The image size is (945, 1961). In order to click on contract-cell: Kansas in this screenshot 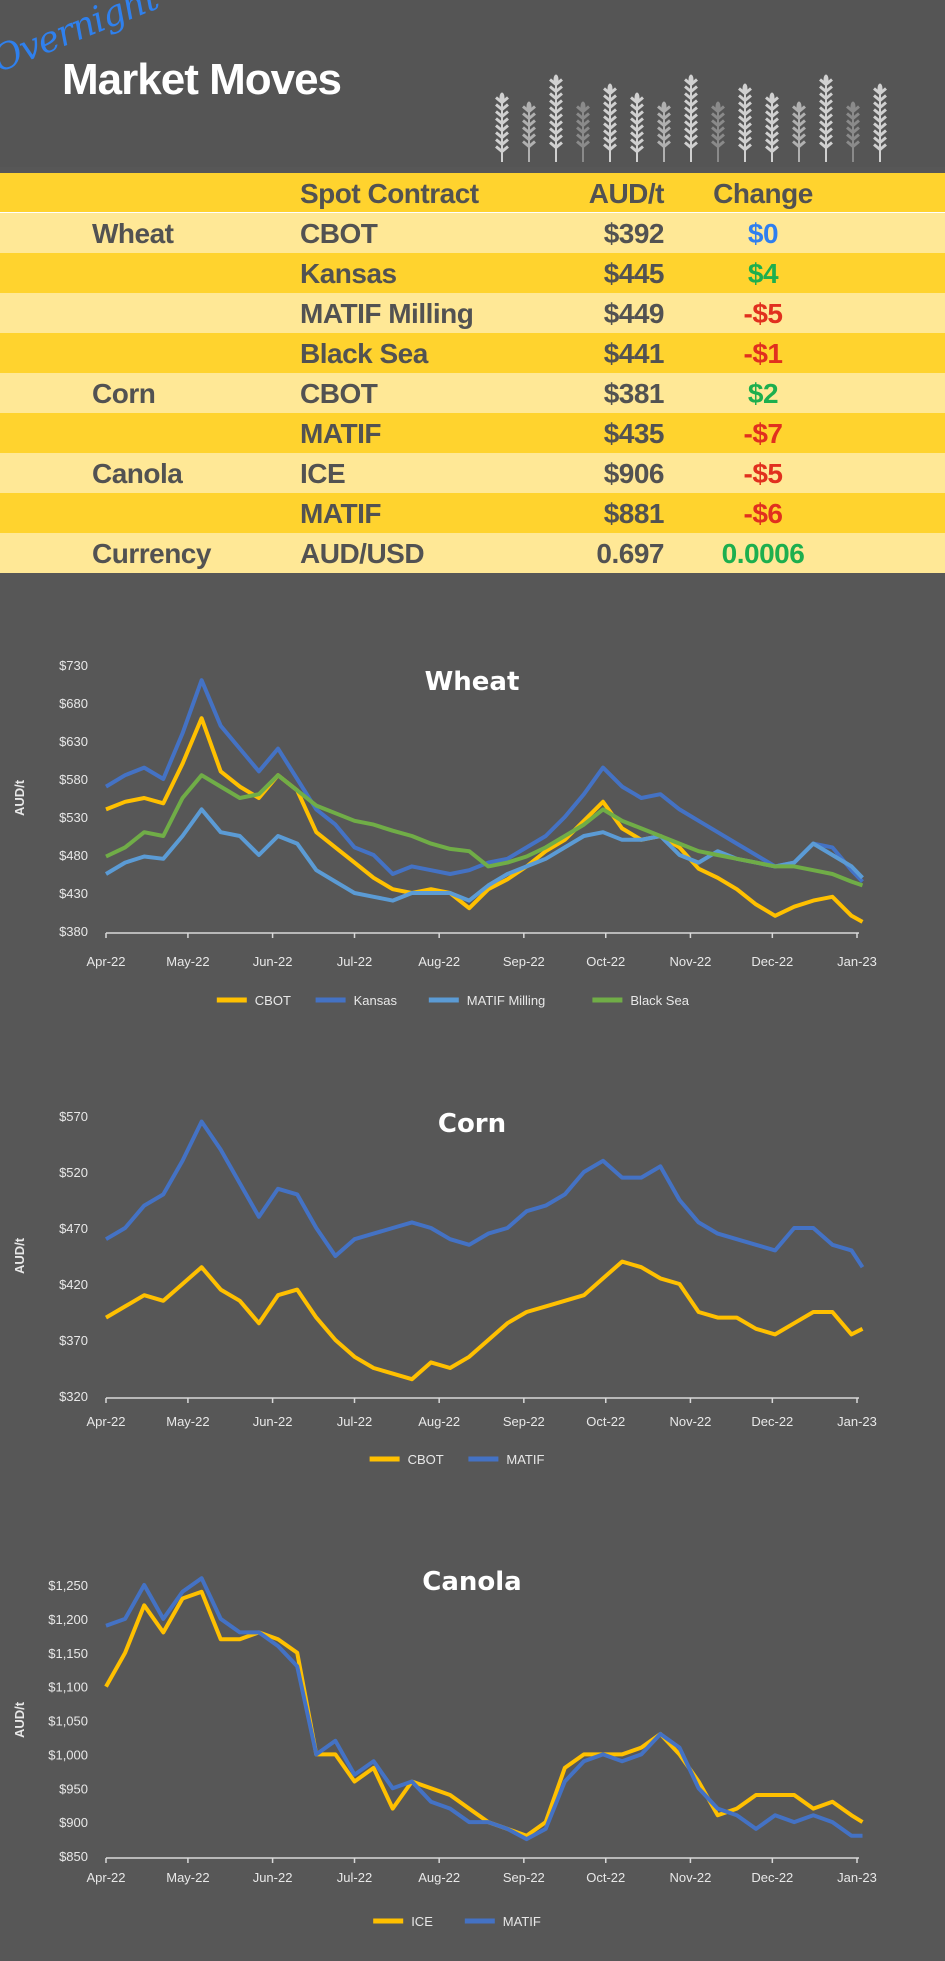, I will do `click(348, 273)`.